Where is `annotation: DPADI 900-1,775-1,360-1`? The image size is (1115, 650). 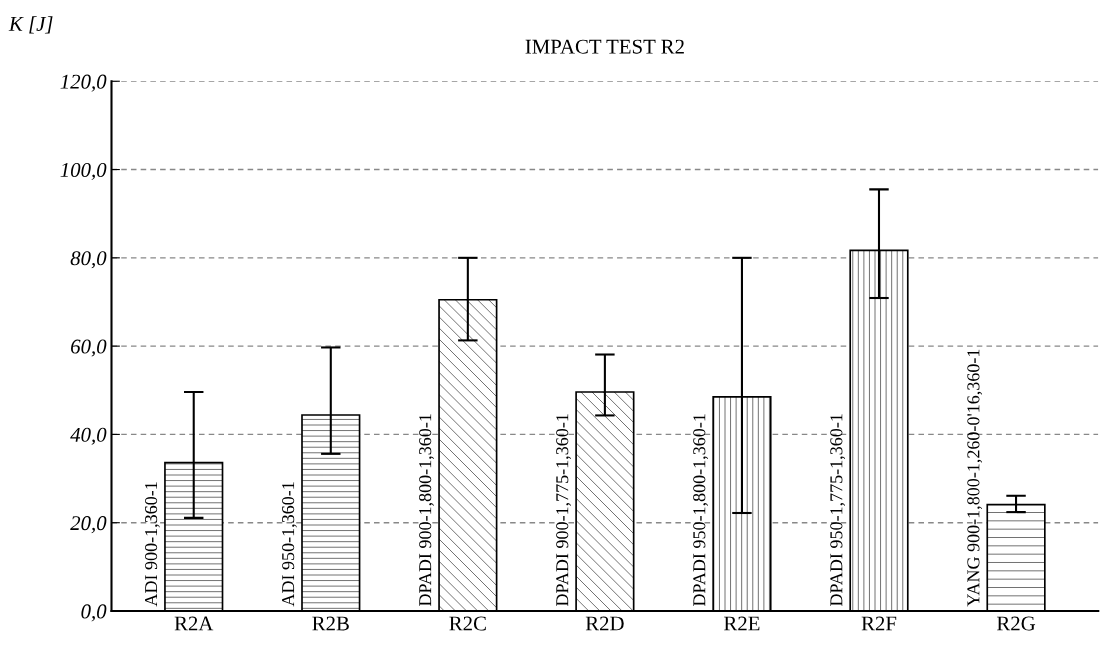 annotation: DPADI 900-1,775-1,360-1 is located at coordinates (563, 510).